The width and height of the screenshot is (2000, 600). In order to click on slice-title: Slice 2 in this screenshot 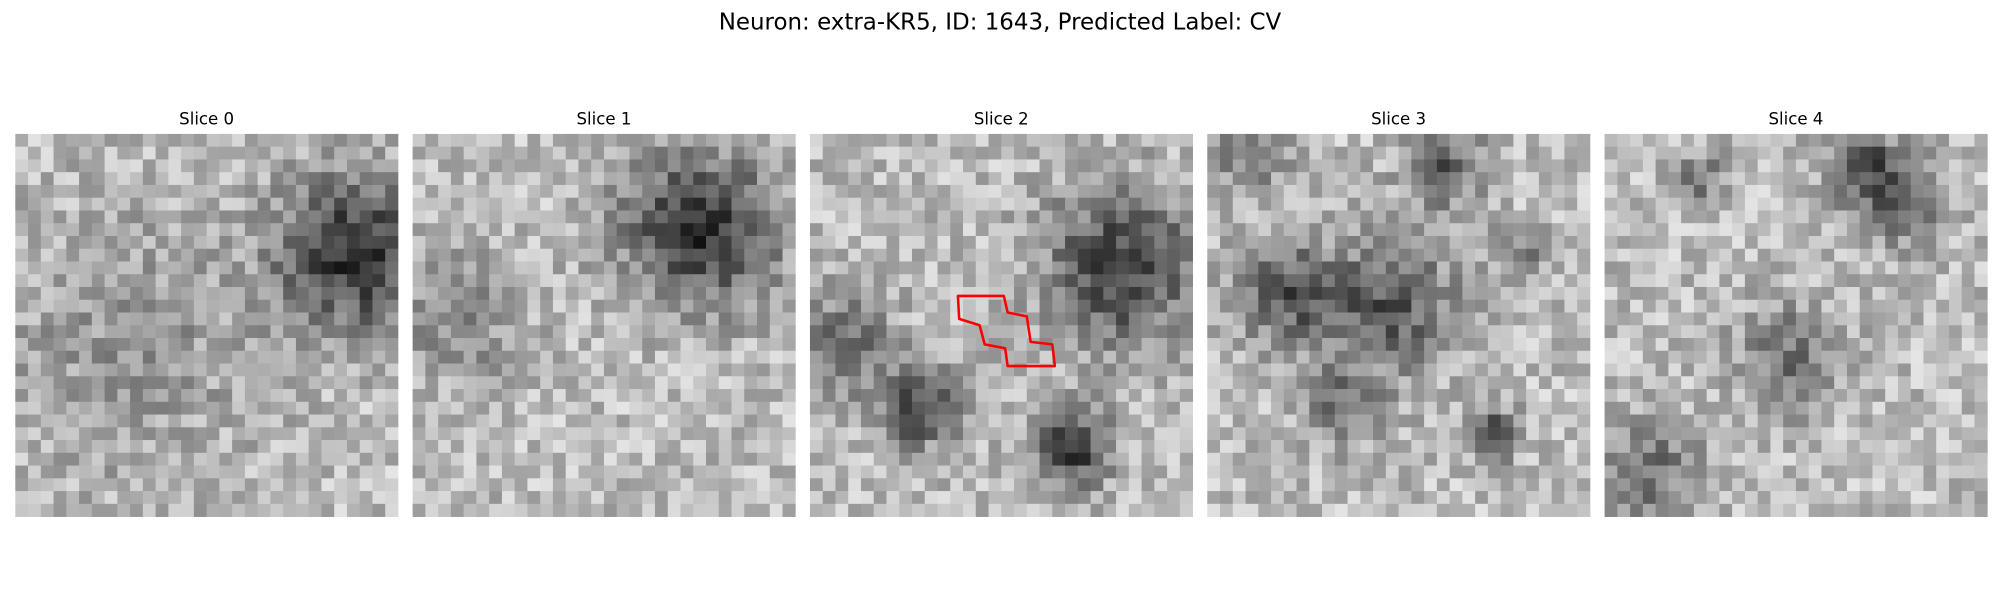, I will do `click(1001, 118)`.